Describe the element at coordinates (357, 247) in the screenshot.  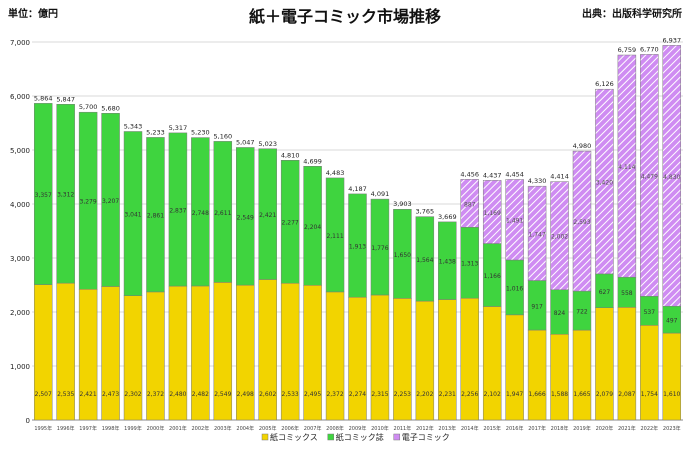
I see `data-label: 1,913` at that location.